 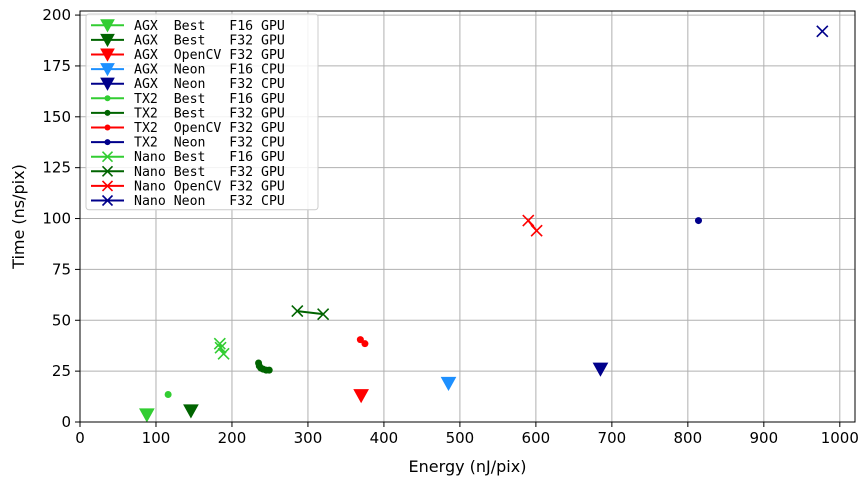 I want to click on legend-label: Nano Neon F32 CPU, so click(x=209, y=201).